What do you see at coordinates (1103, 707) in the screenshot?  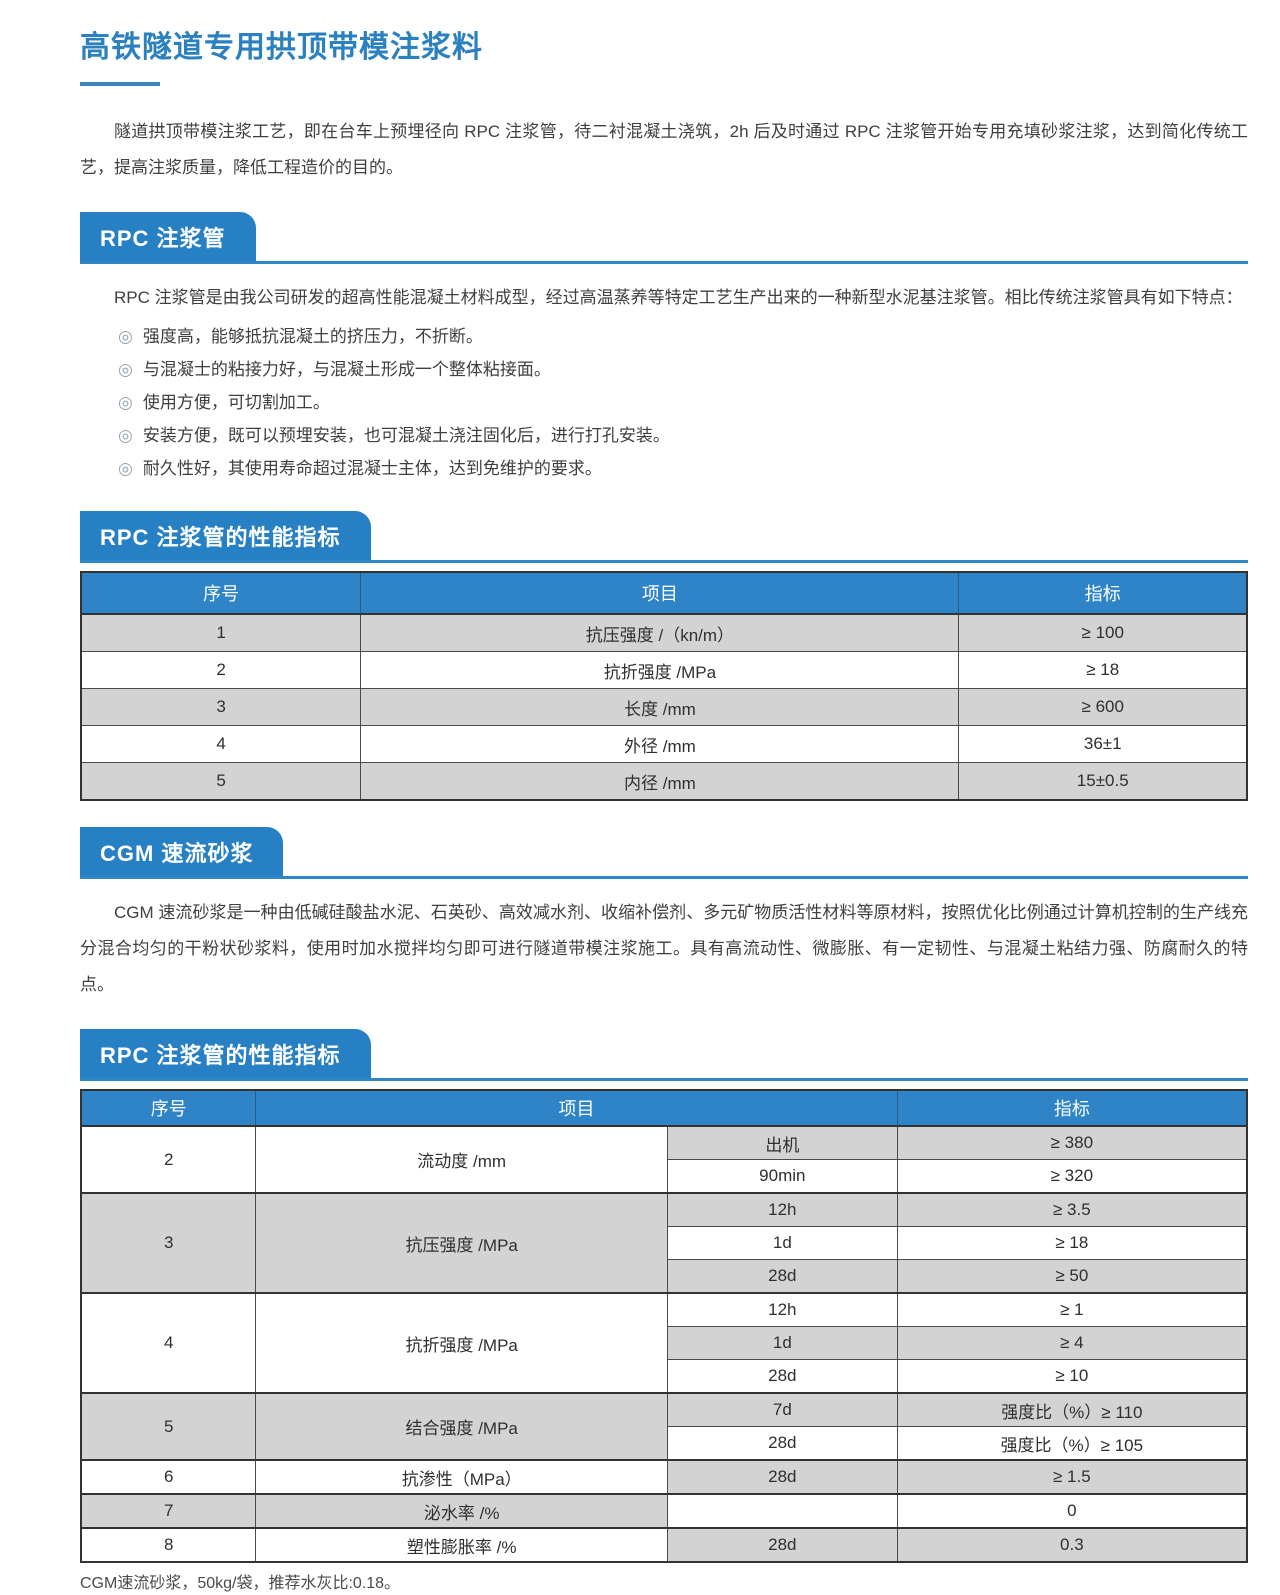 I see `value-cell: ≥ 600` at bounding box center [1103, 707].